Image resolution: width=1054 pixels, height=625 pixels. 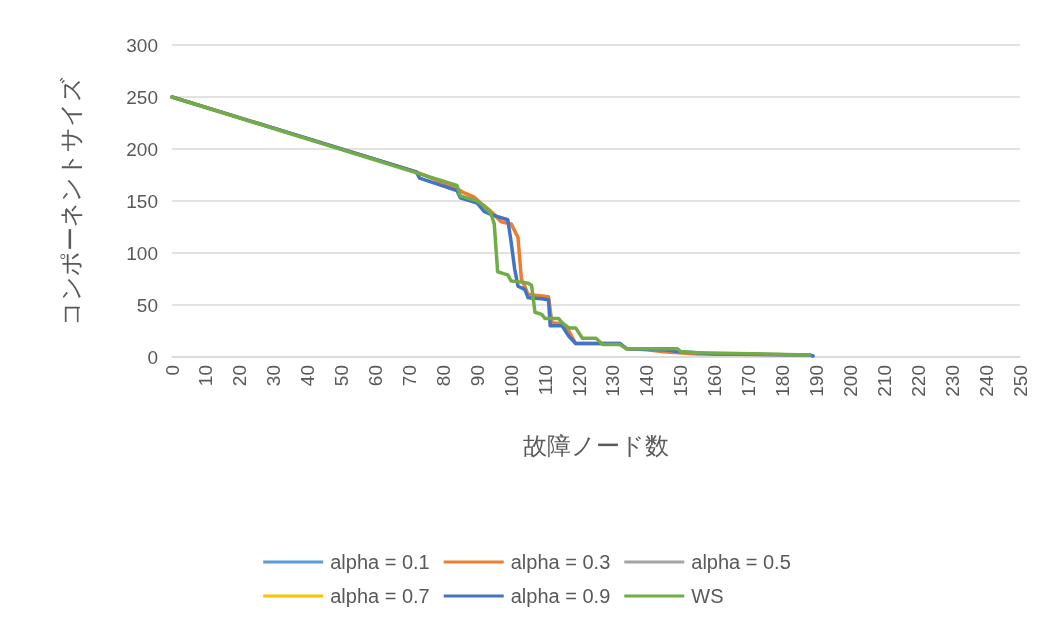 I want to click on y-axis-title: コンポーネントサイズ, so click(x=70, y=201).